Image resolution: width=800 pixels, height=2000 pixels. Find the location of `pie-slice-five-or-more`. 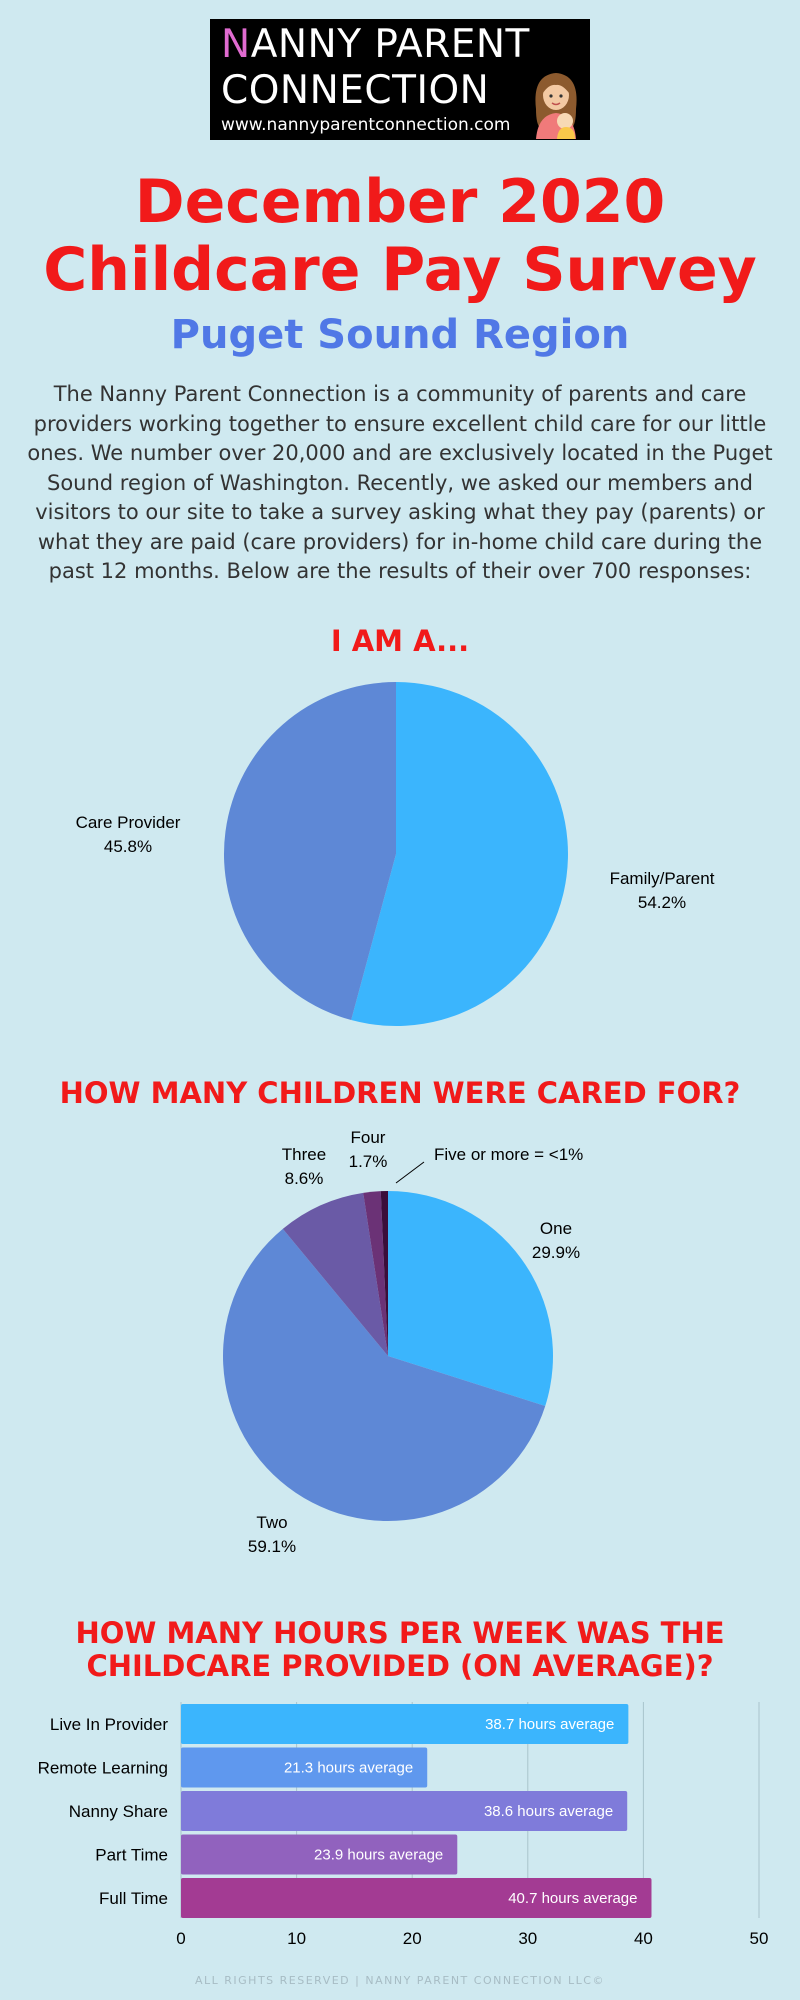

pie-slice-five-or-more is located at coordinates (384, 1273).